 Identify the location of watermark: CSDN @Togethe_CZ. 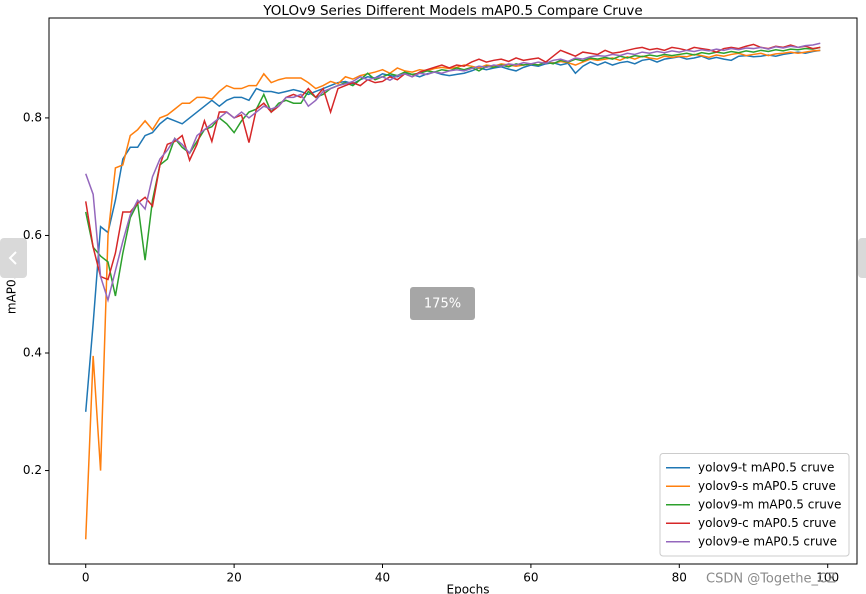
(771, 579).